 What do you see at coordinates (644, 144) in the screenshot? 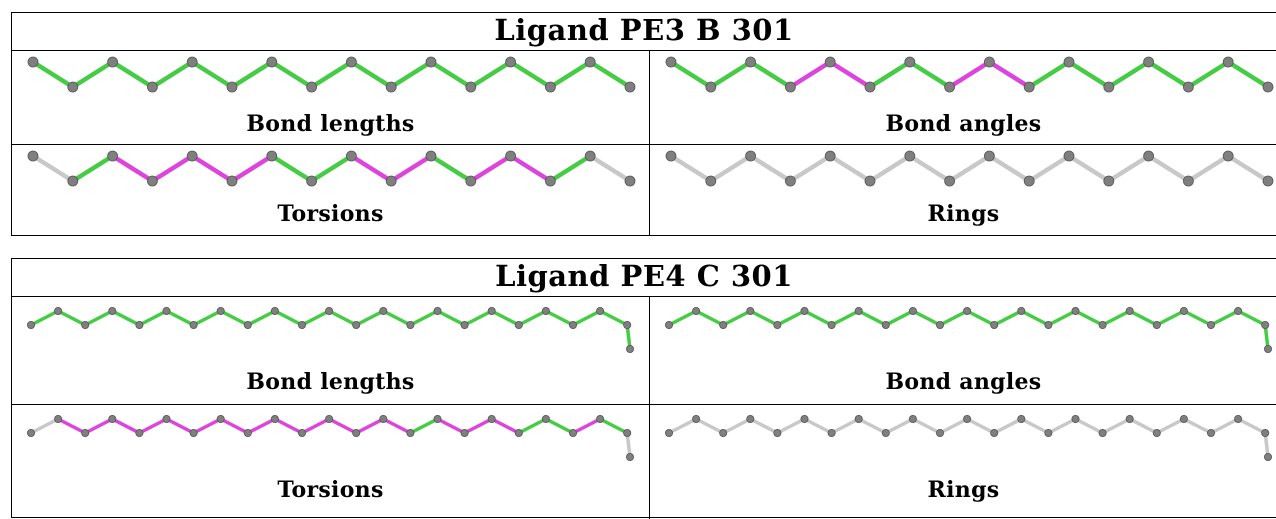
I see `row-divider` at bounding box center [644, 144].